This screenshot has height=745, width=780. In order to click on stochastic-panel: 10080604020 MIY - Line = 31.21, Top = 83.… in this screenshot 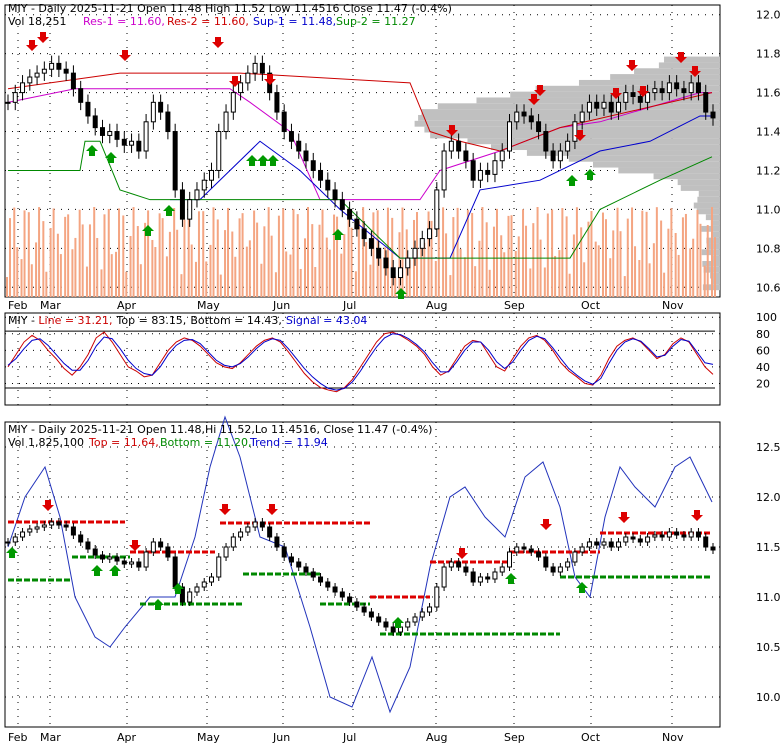, I will do `click(391, 358)`.